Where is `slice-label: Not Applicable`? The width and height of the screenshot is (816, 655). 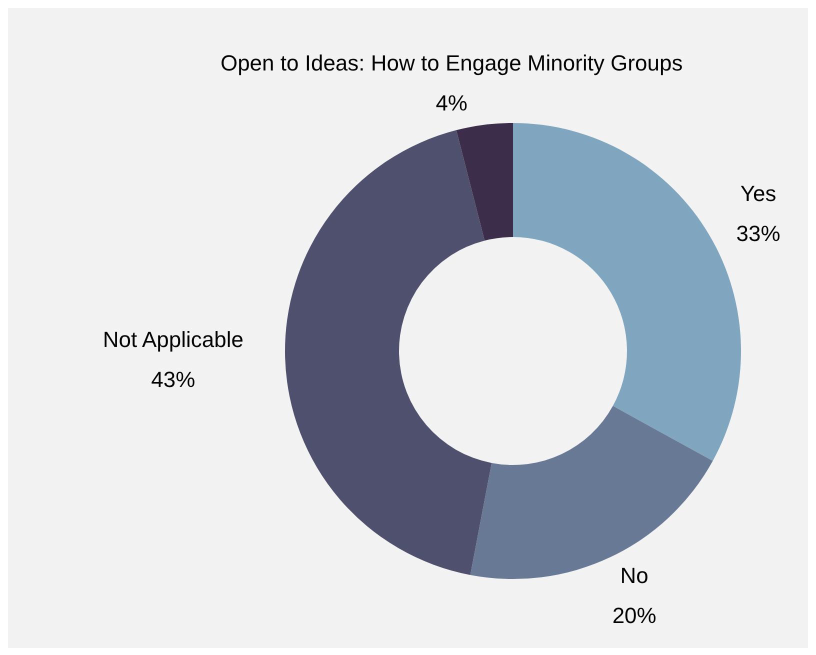 slice-label: Not Applicable is located at coordinates (173, 339).